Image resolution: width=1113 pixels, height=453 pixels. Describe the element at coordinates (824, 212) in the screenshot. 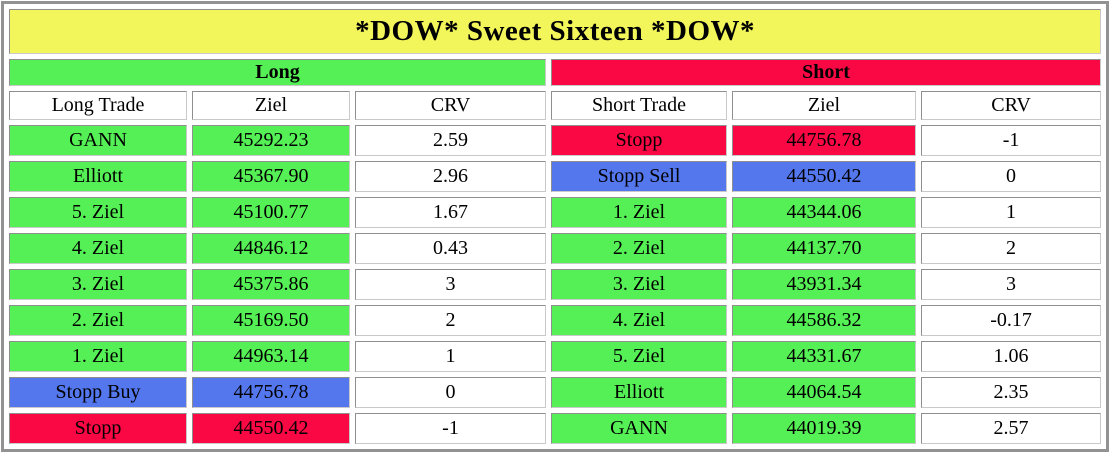

I see `short-ziel-cell: 44344.06` at that location.